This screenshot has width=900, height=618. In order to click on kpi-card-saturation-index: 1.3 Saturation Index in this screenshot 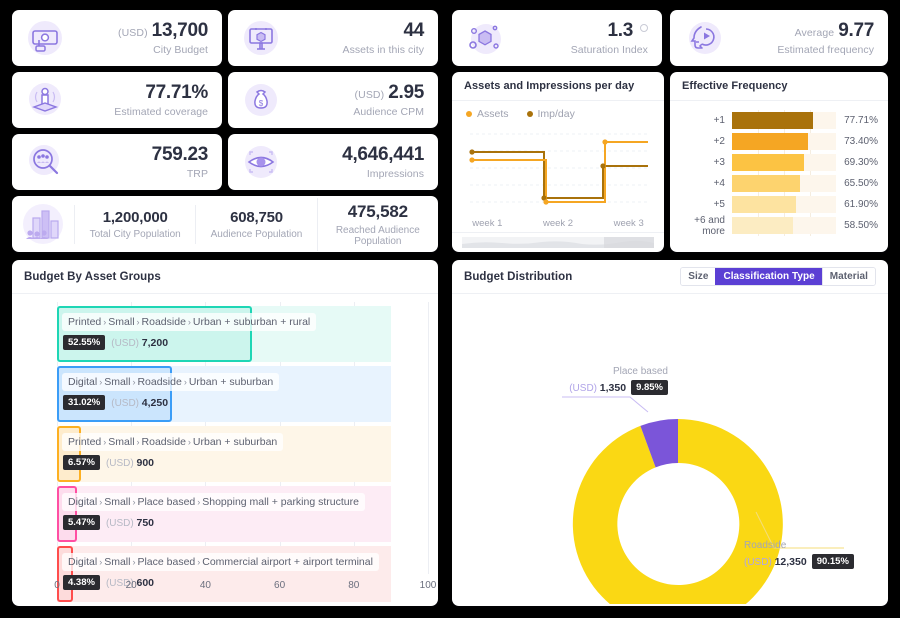, I will do `click(557, 38)`.